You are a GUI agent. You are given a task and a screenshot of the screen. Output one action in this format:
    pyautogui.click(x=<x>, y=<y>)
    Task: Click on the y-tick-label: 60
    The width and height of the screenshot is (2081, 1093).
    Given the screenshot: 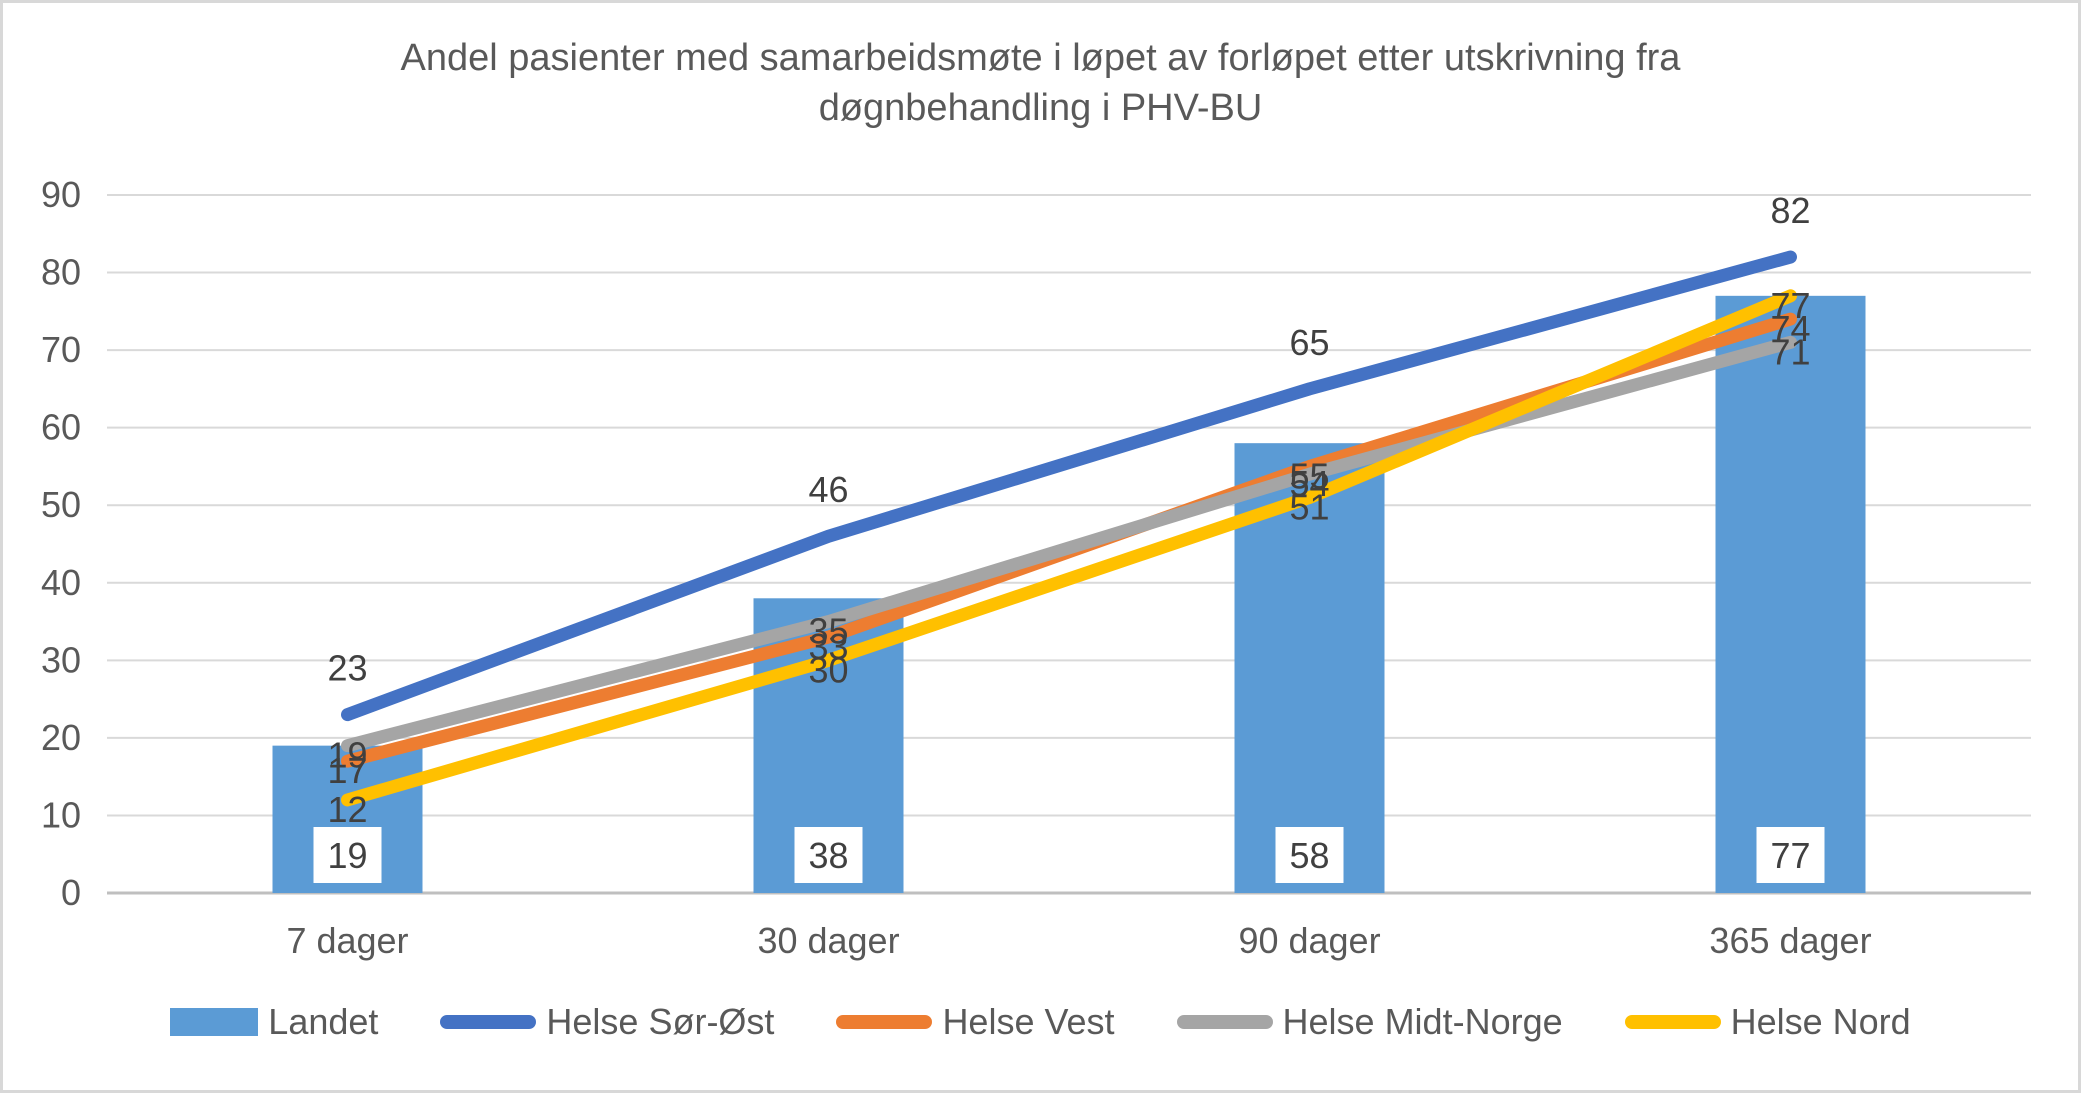 What is the action you would take?
    pyautogui.click(x=61, y=427)
    